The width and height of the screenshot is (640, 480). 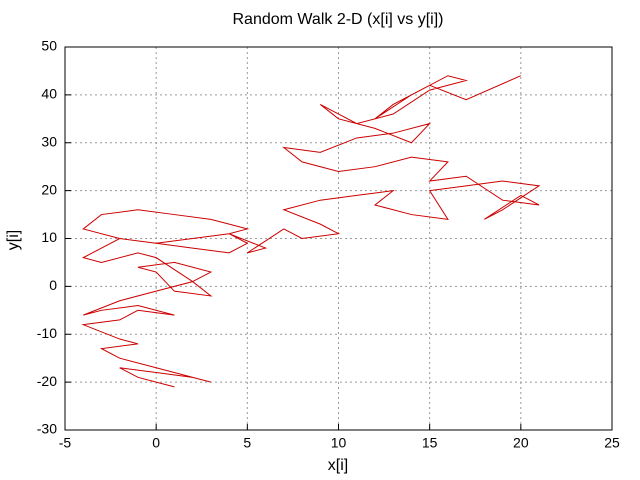 I want to click on y-tick-label: 20, so click(x=49, y=189).